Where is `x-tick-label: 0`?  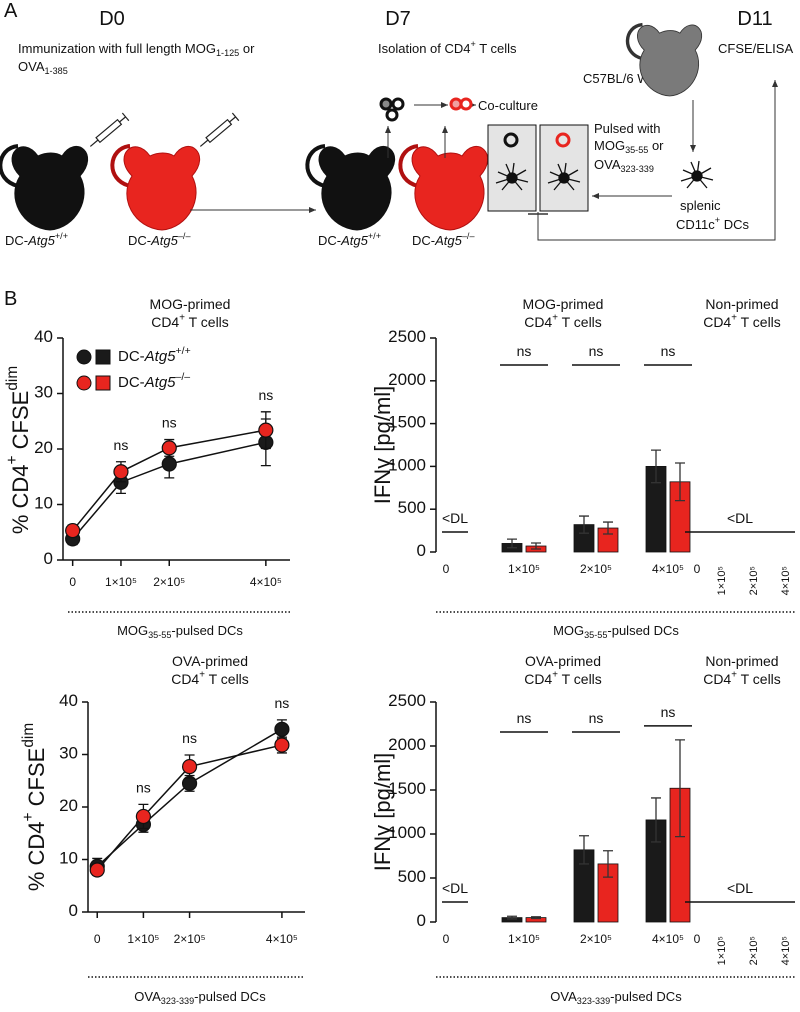 x-tick-label: 0 is located at coordinates (697, 569).